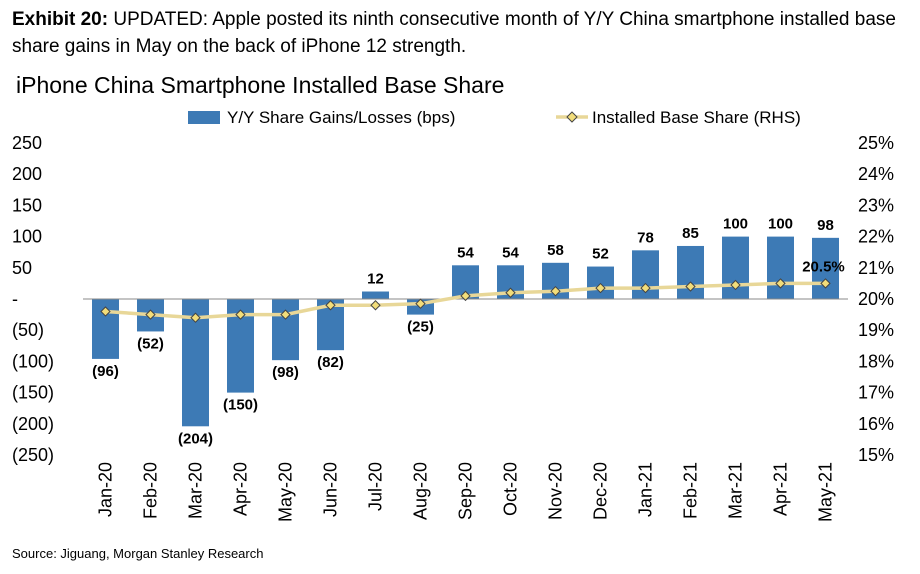 This screenshot has height=574, width=920. Describe the element at coordinates (466, 491) in the screenshot. I see `x-tick-label: Sep-20` at that location.